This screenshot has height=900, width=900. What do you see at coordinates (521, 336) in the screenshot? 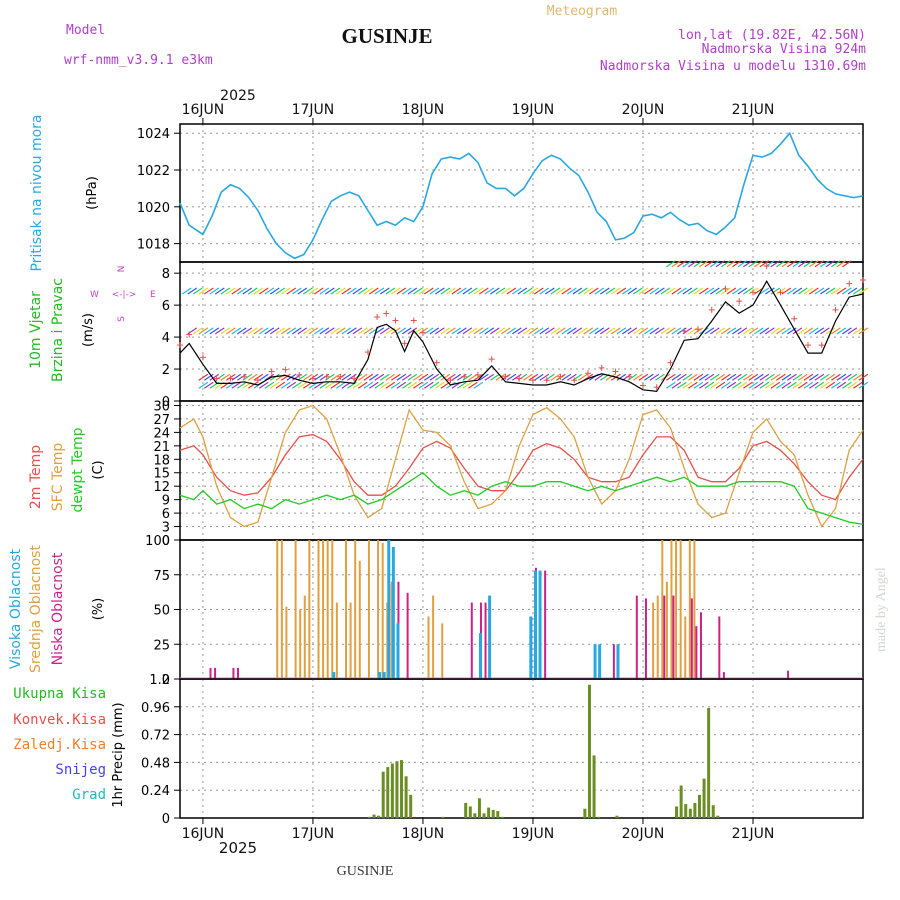
I see `wind-speed-line` at bounding box center [521, 336].